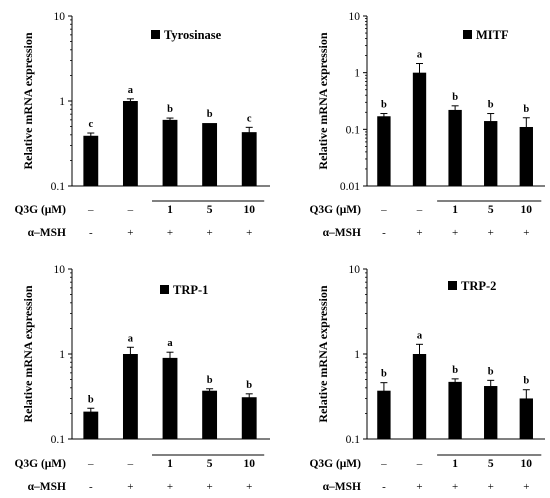  Describe the element at coordinates (478, 286) in the screenshot. I see `legend-label: TRP-2` at that location.